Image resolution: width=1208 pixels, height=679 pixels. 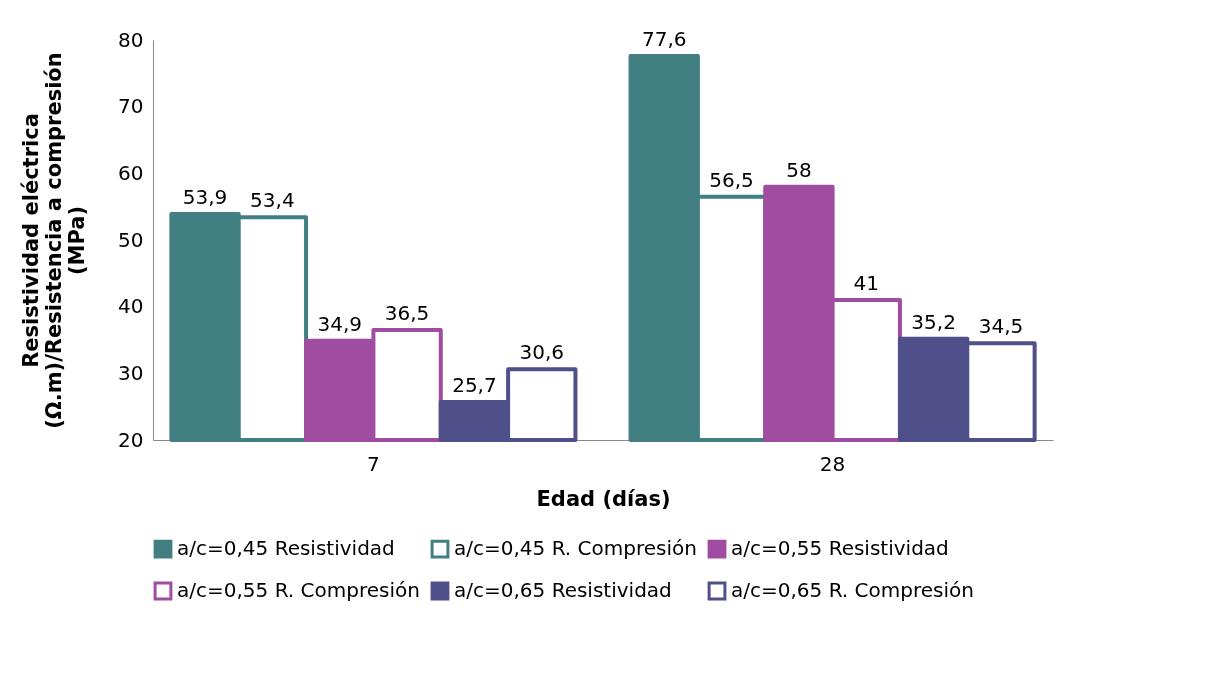 I want to click on legend-label: a/c=0,55 Resistividad, so click(x=840, y=548).